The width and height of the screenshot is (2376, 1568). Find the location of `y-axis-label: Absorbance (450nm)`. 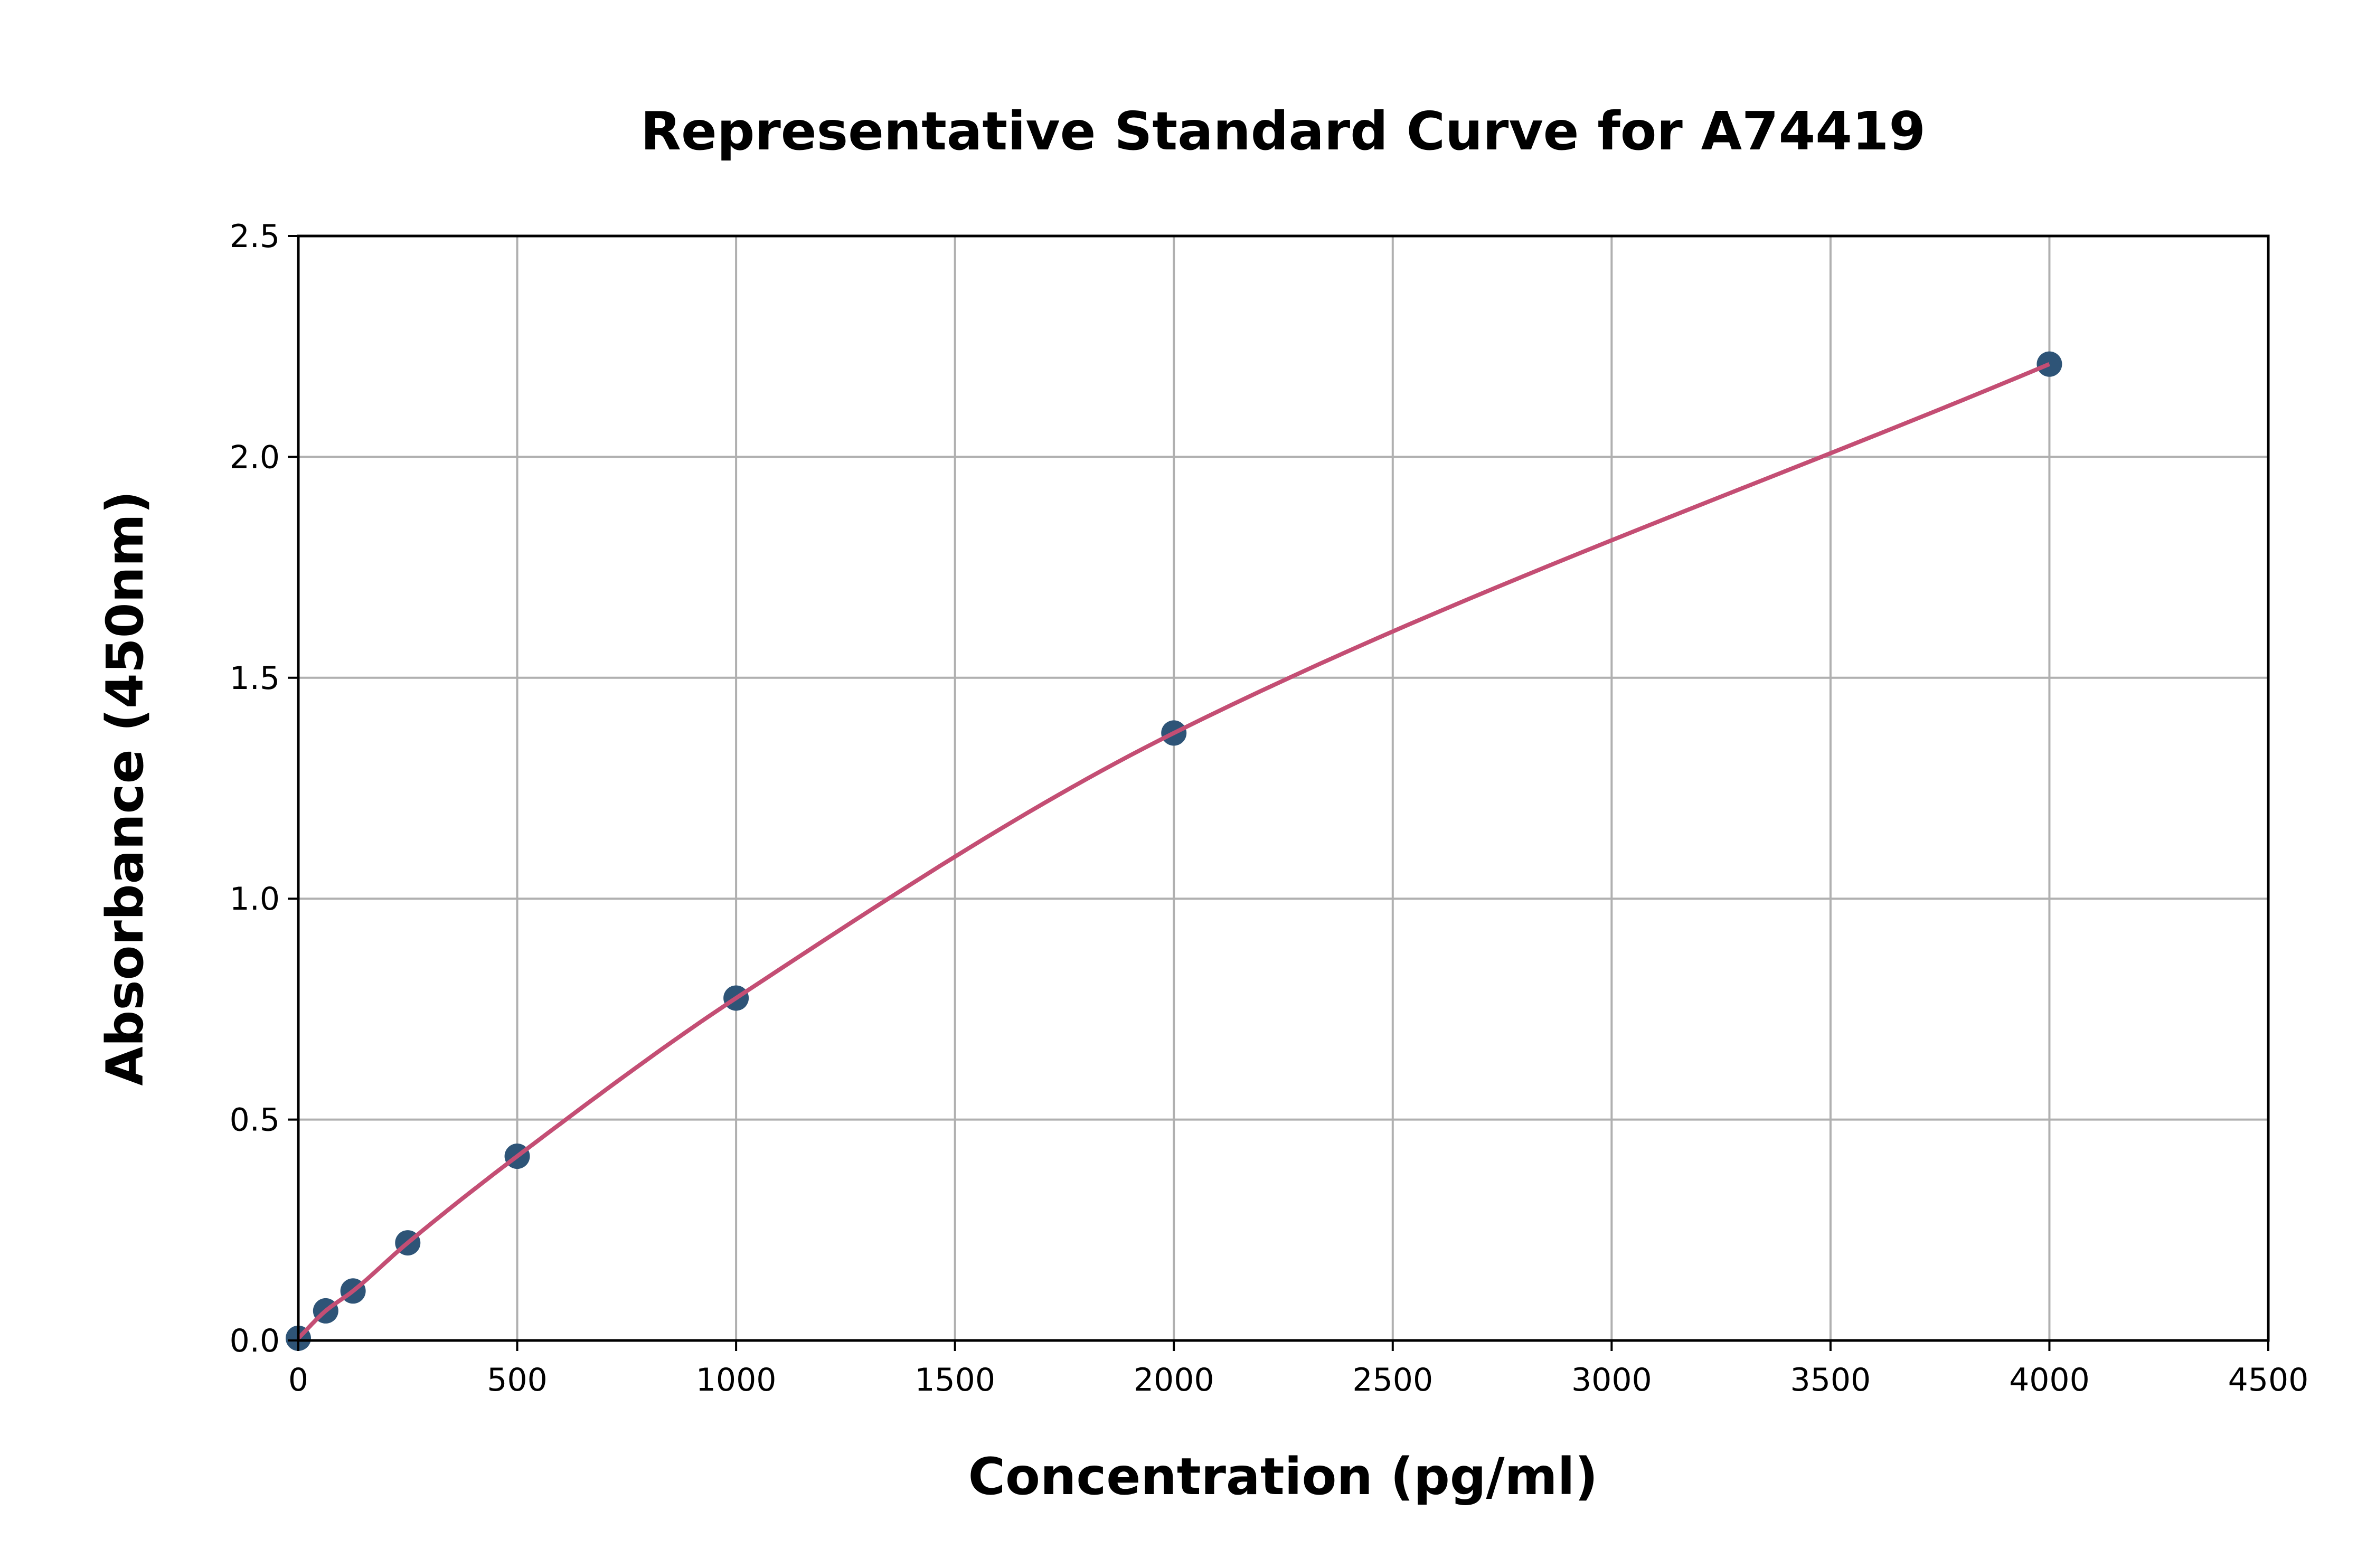

y-axis-label: Absorbance (450nm) is located at coordinates (125, 788).